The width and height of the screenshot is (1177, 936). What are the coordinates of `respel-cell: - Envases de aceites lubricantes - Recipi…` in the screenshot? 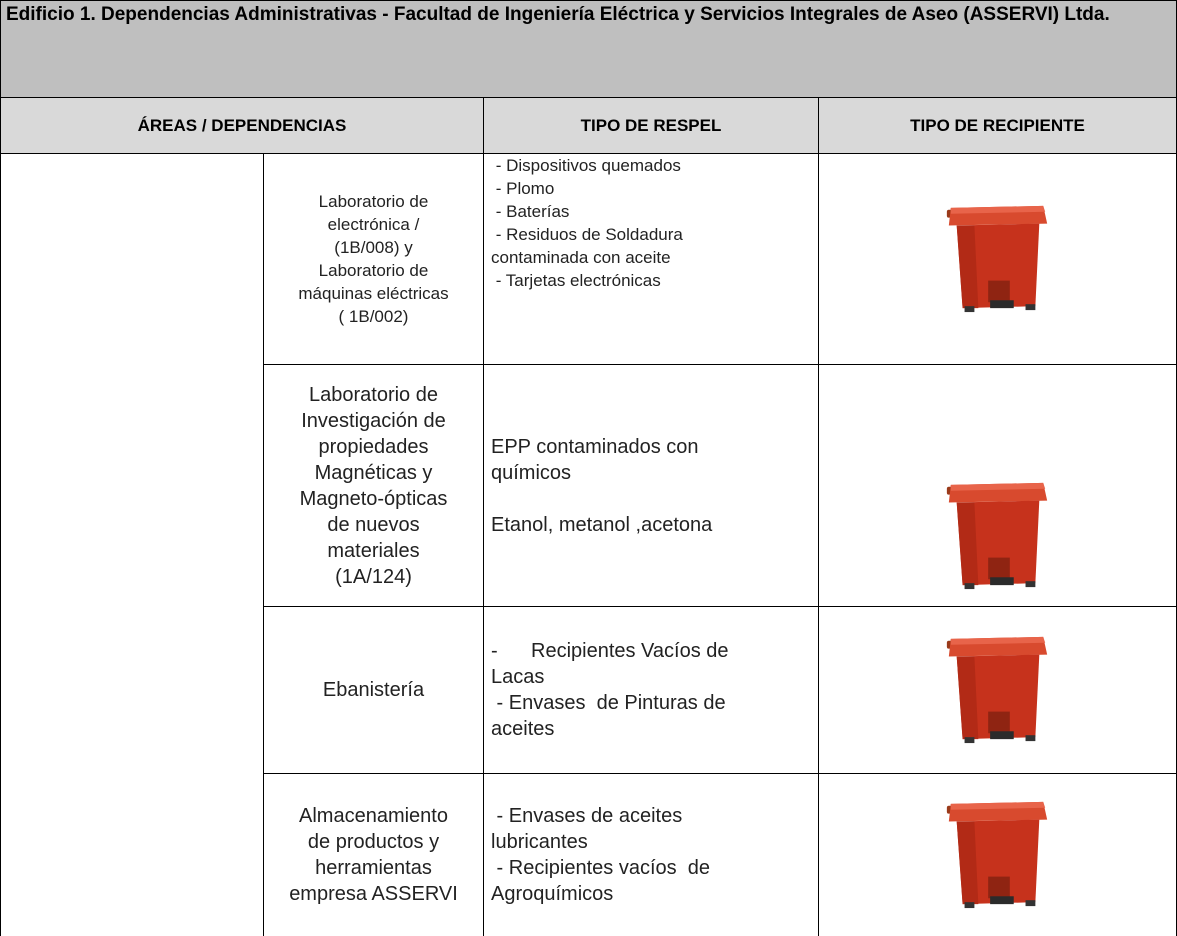 It's located at (651, 854).